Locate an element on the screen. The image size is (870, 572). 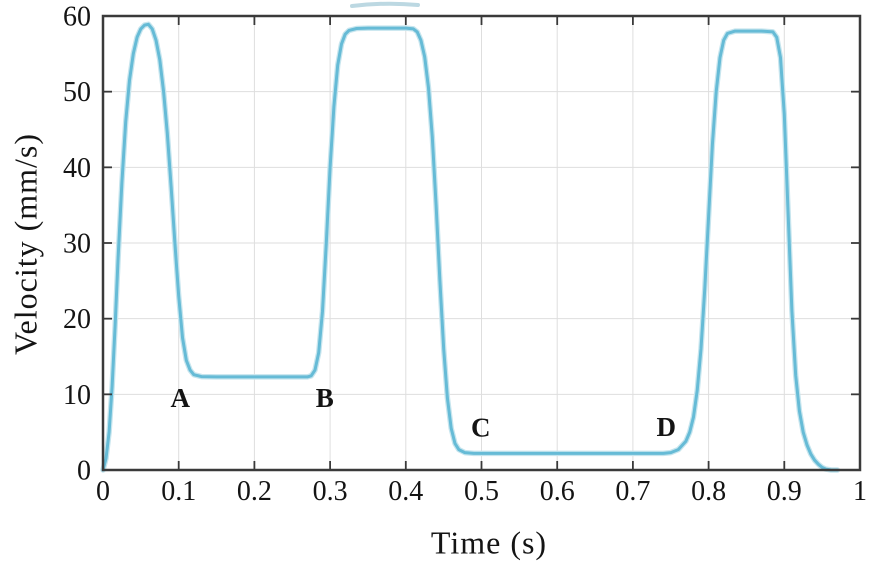
x-tick-label: 0.2 is located at coordinates (254, 491).